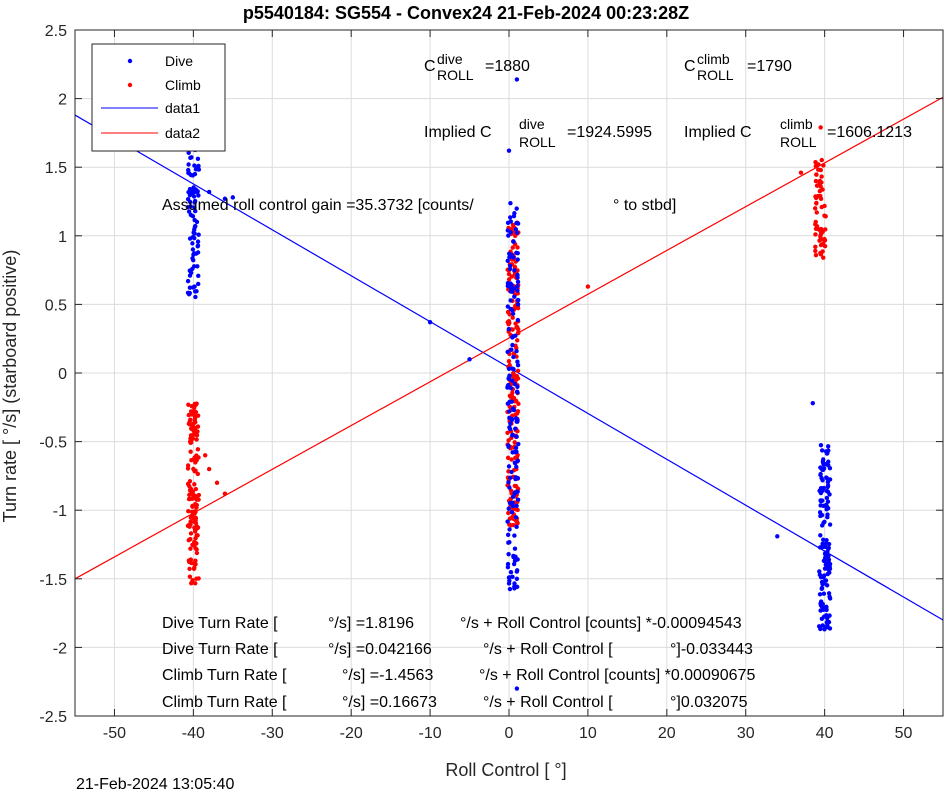 This screenshot has width=945, height=792. What do you see at coordinates (430, 66) in the screenshot?
I see `c-roll-dive: C` at bounding box center [430, 66].